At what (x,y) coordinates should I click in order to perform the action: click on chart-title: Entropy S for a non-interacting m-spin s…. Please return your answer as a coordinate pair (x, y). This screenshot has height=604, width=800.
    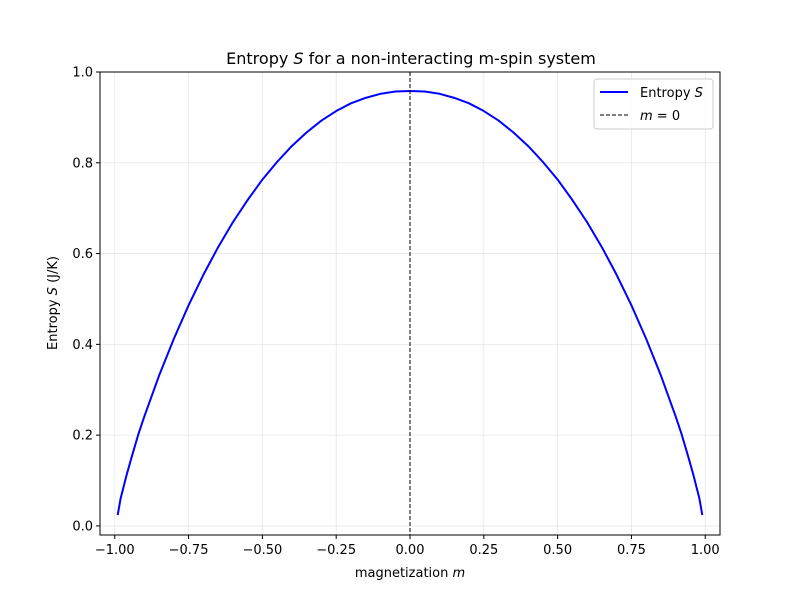
    Looking at the image, I should click on (411, 58).